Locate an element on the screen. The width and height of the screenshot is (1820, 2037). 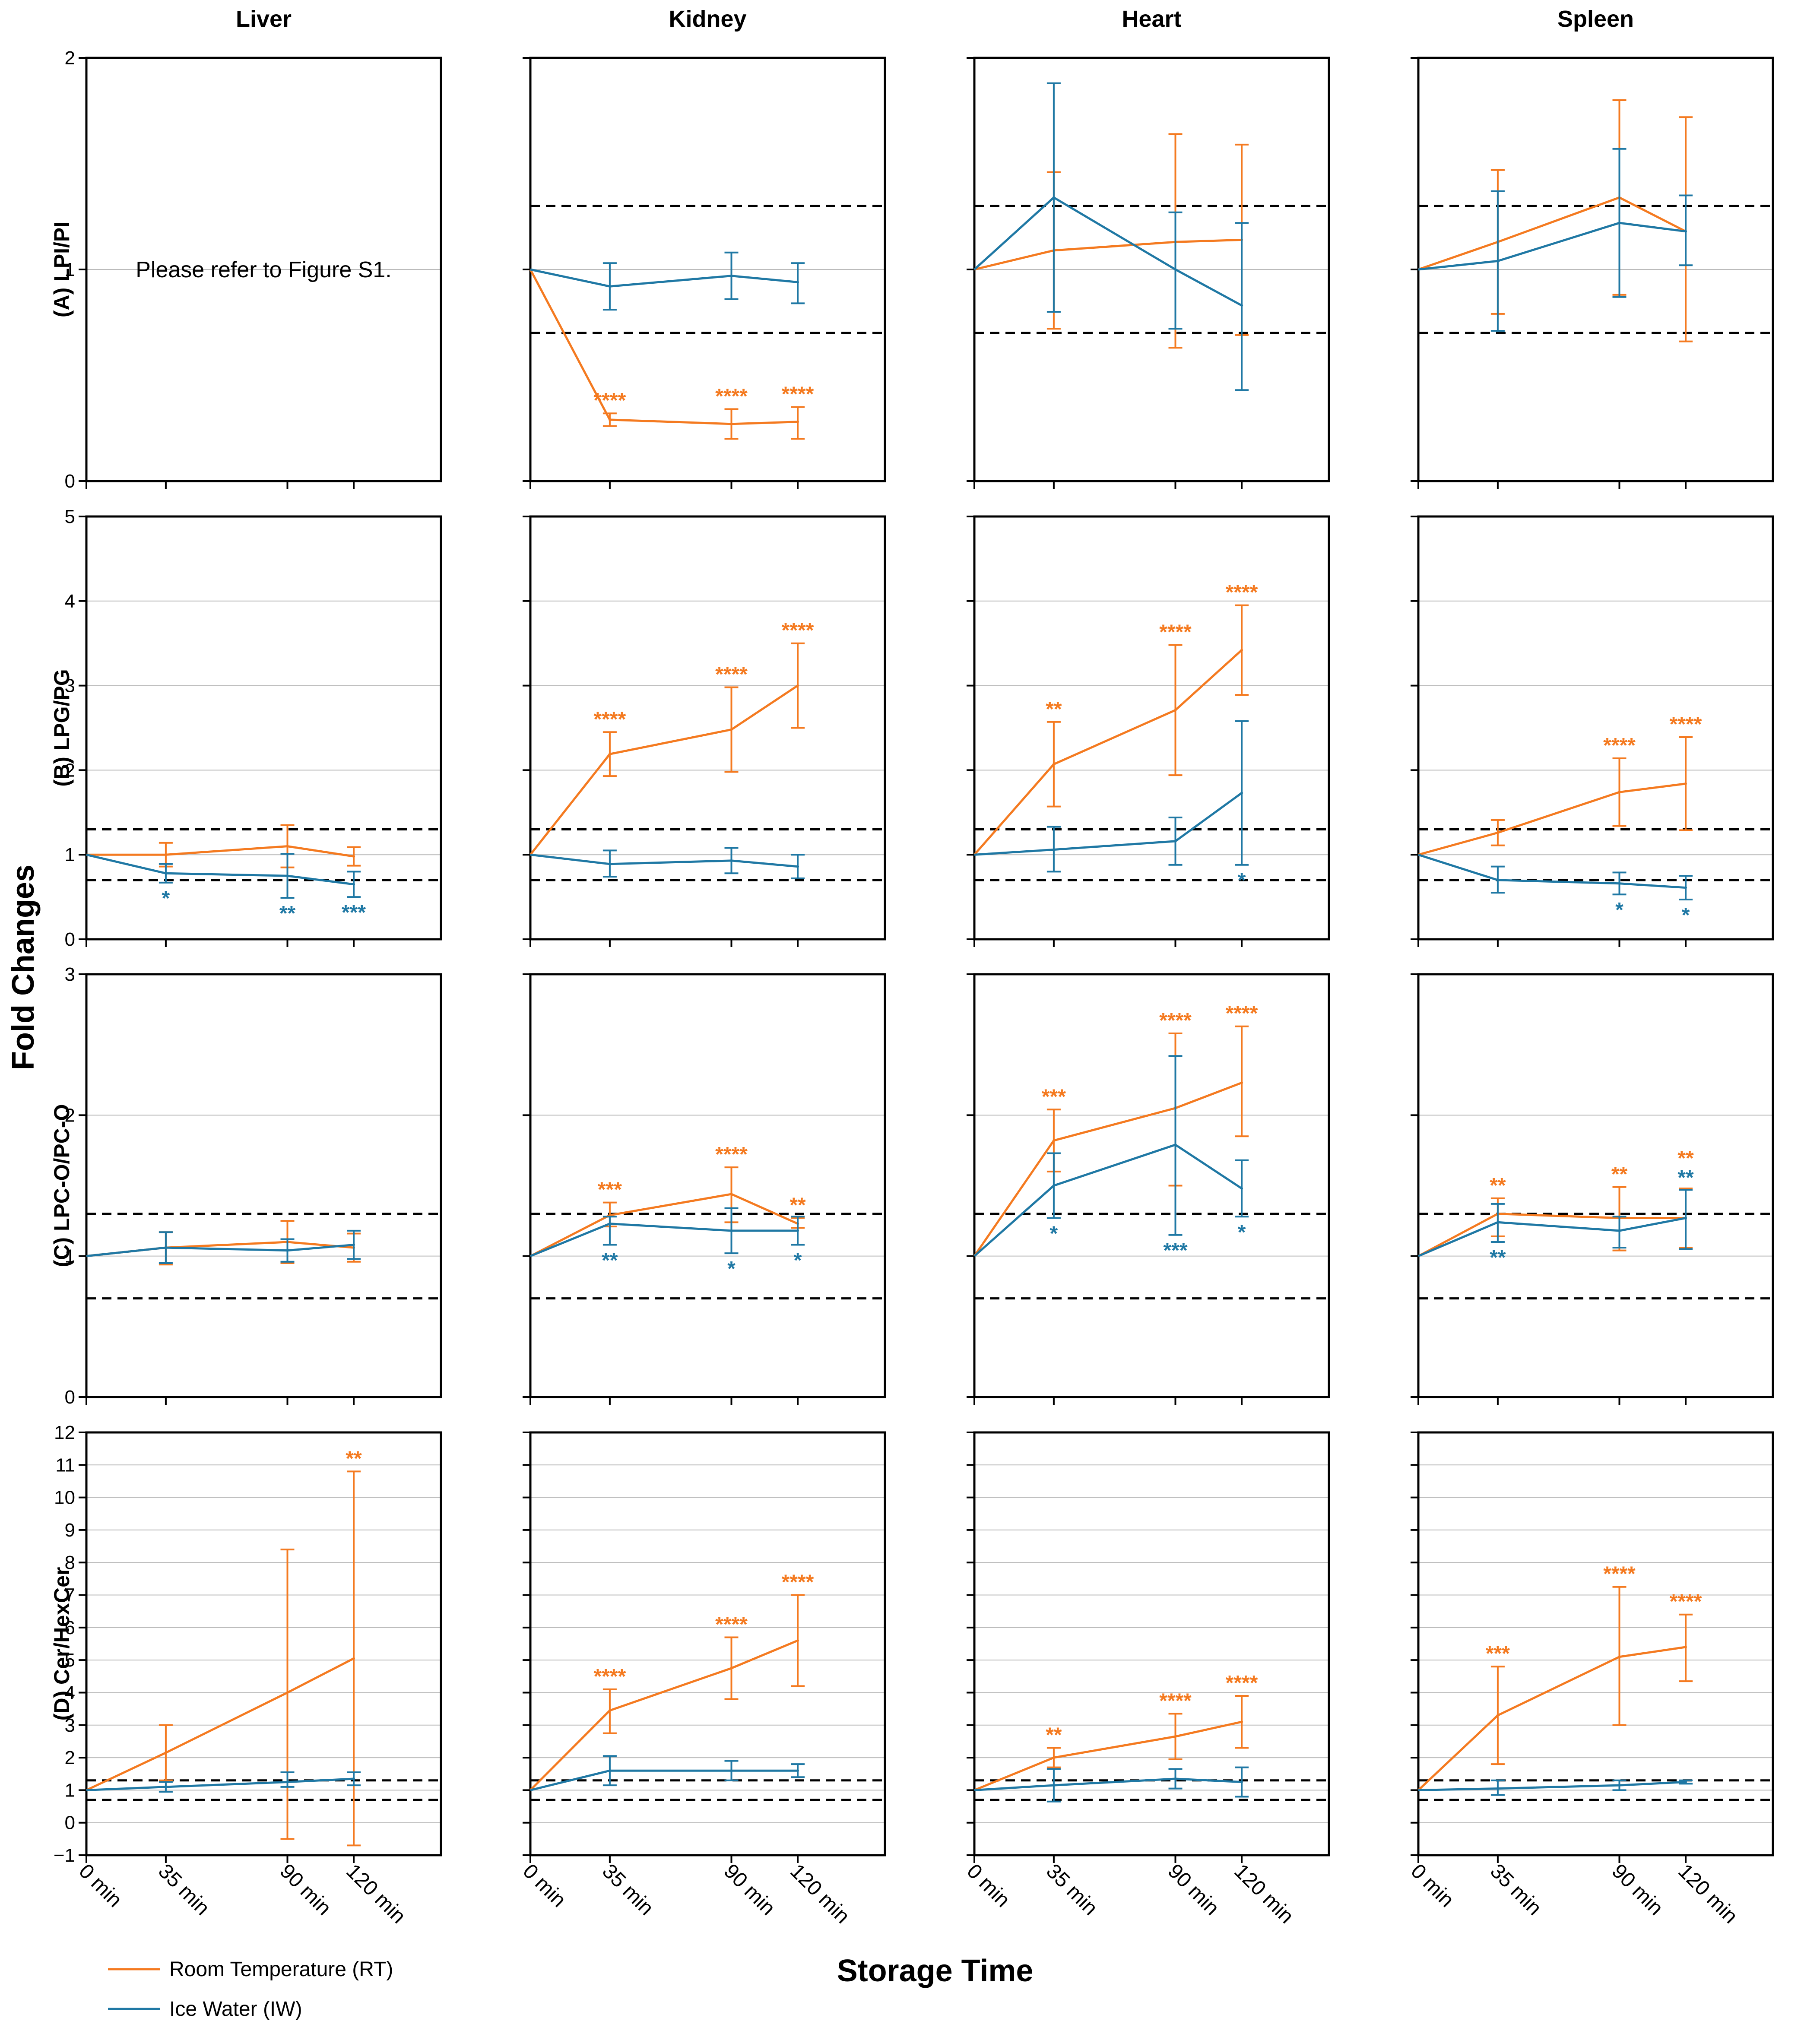
column-title-liver: Liver is located at coordinates (264, 19).